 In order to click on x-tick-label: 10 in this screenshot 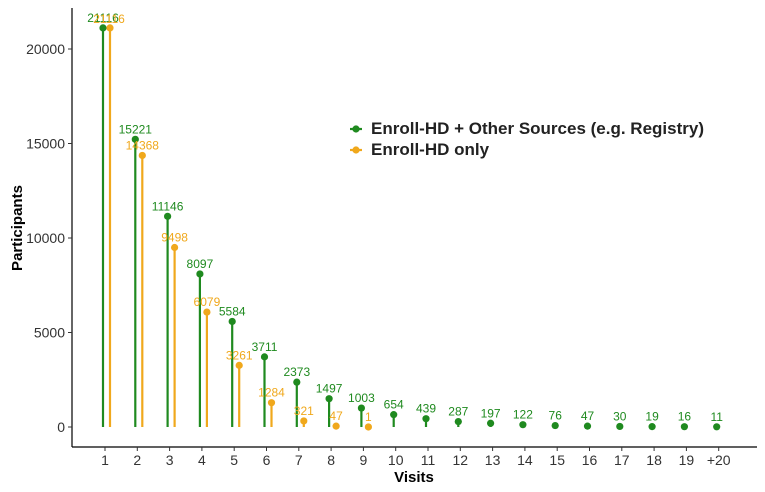, I will do `click(396, 460)`.